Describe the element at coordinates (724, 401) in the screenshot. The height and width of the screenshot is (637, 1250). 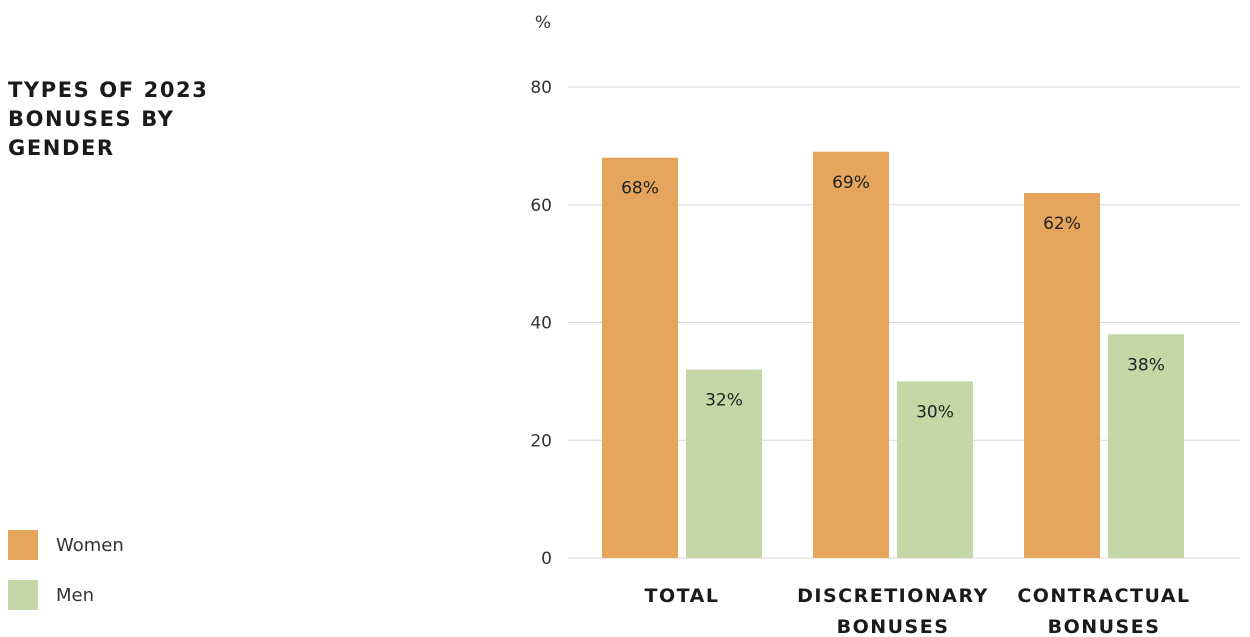
I see `data-label-men-0: 32%` at that location.